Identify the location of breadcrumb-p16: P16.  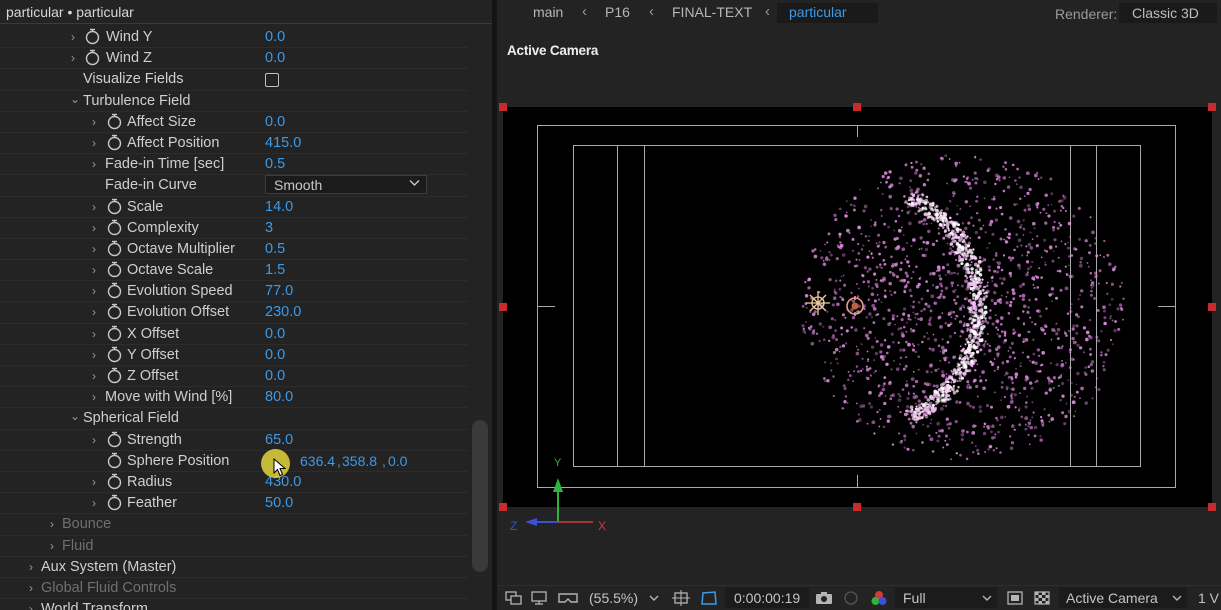
(617, 12).